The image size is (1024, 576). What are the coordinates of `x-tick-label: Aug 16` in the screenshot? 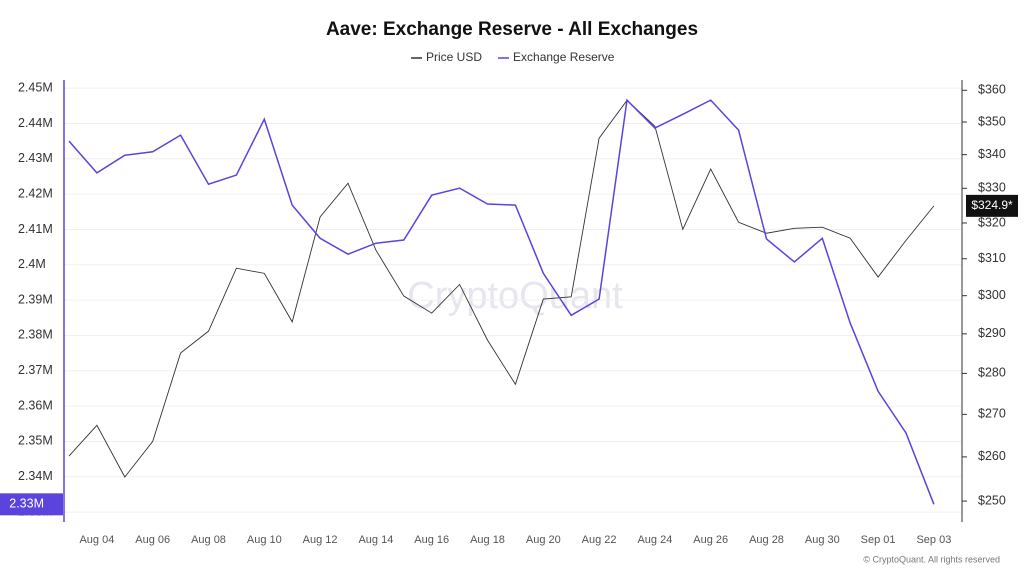 It's located at (431, 540).